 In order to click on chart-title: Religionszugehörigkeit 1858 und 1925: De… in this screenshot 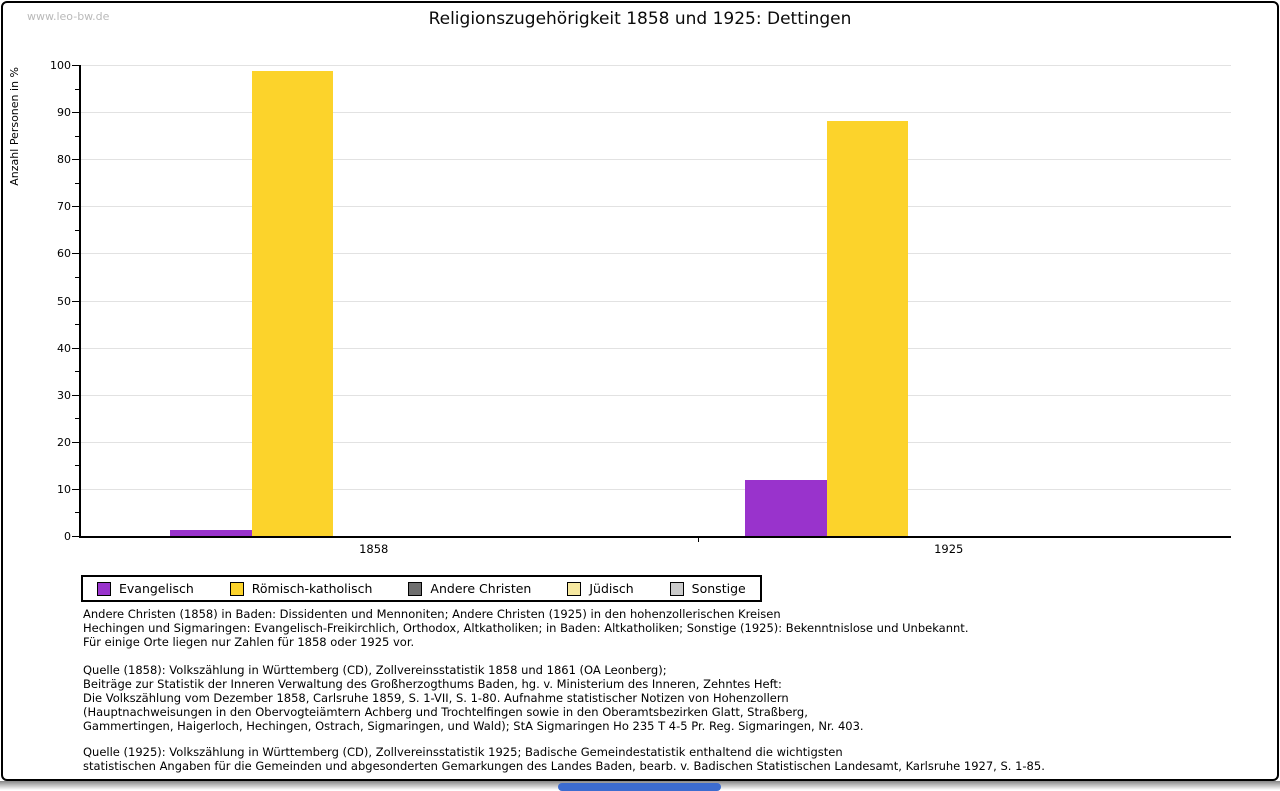, I will do `click(640, 19)`.